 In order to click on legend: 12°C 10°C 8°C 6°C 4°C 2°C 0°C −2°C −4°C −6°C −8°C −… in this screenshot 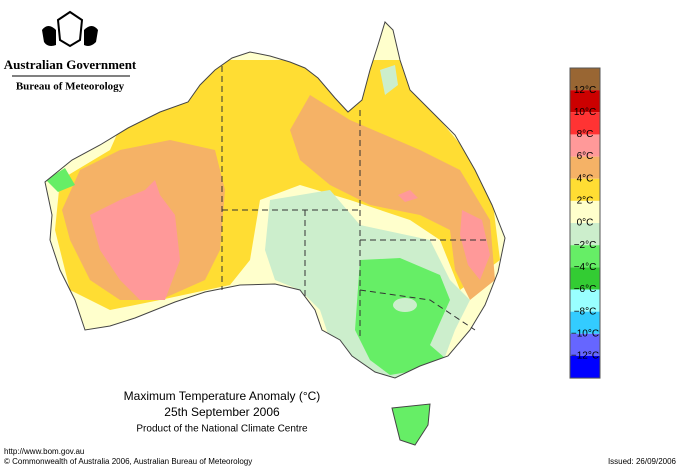, I will do `click(585, 223)`.